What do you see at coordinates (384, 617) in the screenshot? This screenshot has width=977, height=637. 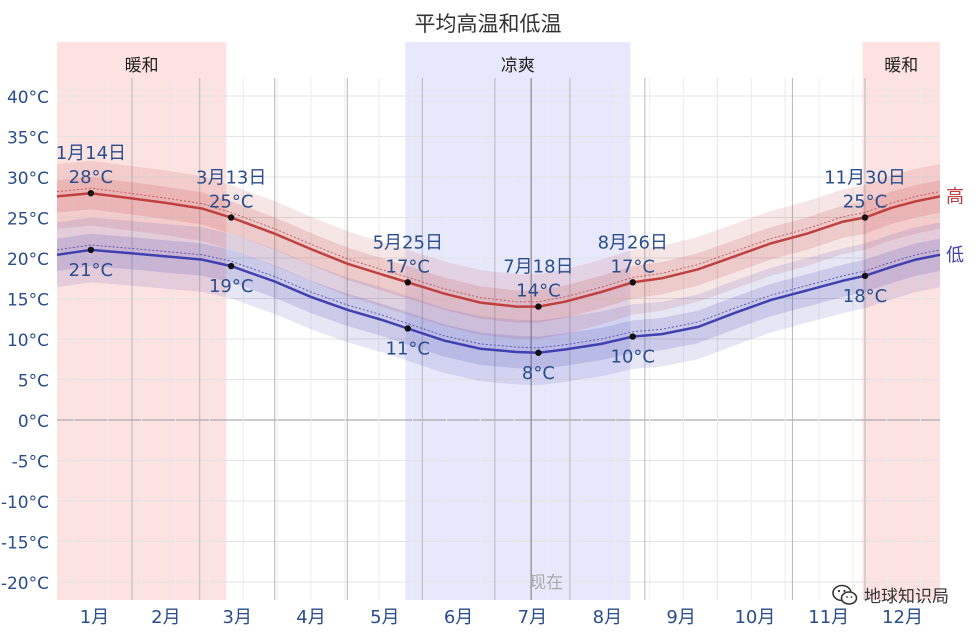 I see `month-label: 5月` at bounding box center [384, 617].